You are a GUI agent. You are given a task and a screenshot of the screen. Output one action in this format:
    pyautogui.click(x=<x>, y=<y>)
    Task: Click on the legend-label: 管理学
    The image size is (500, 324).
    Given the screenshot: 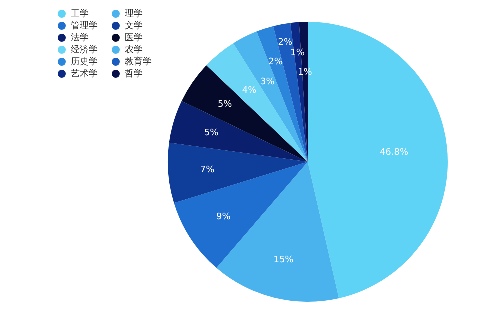 What is the action you would take?
    pyautogui.click(x=84, y=26)
    